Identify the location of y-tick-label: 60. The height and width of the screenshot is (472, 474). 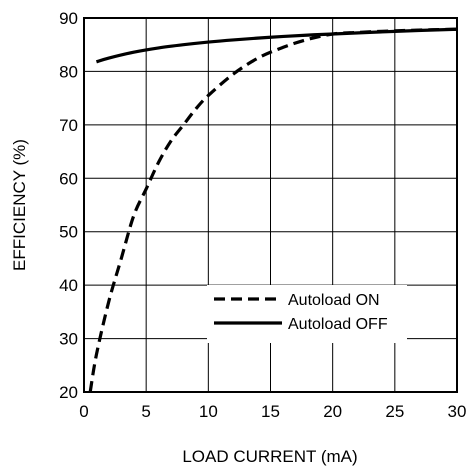
(68, 178).